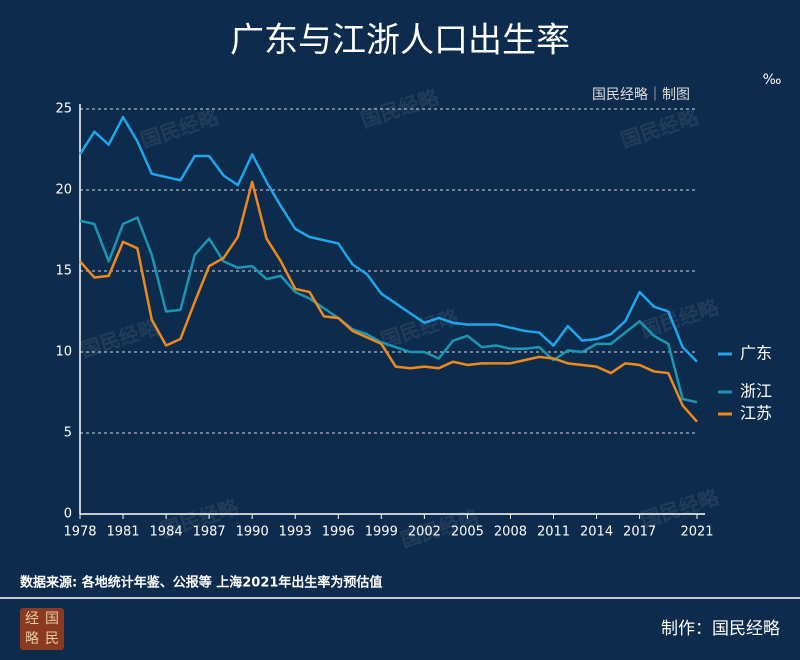  I want to click on logo-char: 略, so click(32, 639).